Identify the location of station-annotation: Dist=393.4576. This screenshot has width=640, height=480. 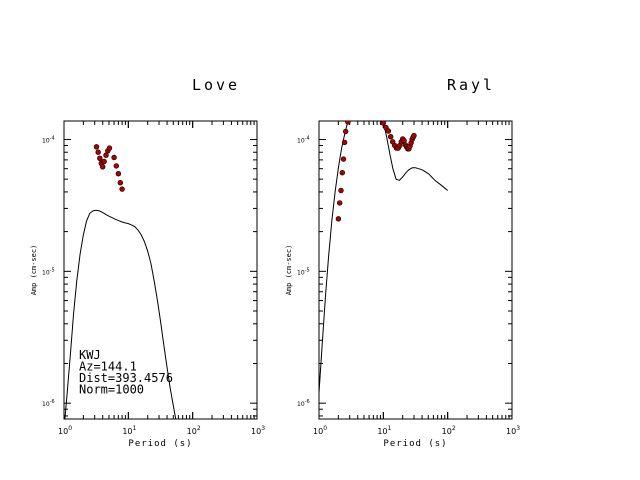
(126, 378).